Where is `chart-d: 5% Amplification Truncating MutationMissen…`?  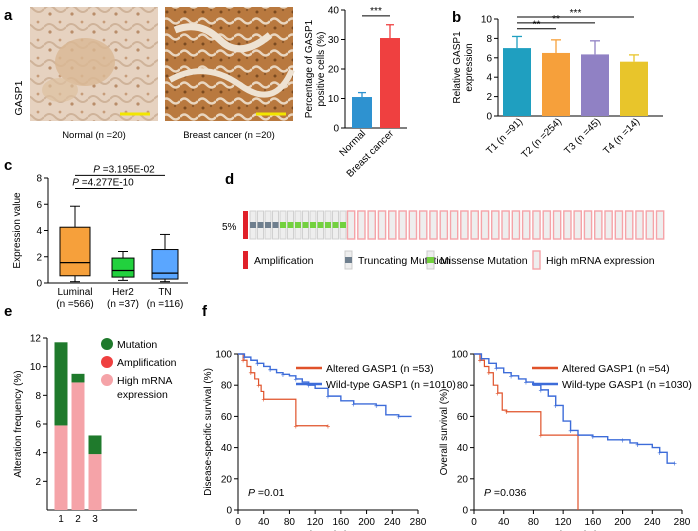 chart-d: 5% Amplification Truncating MutationMissen… is located at coordinates (443, 240).